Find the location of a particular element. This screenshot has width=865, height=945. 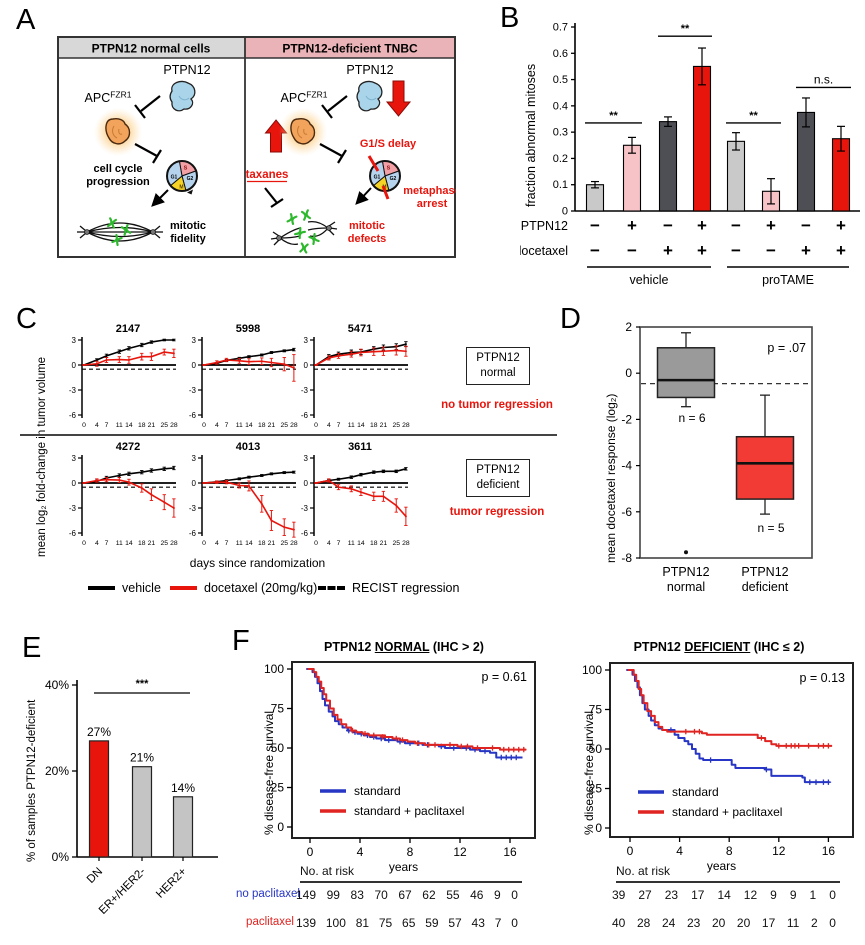

ptpn12-label-right: PTPN12 is located at coordinates (369, 70).